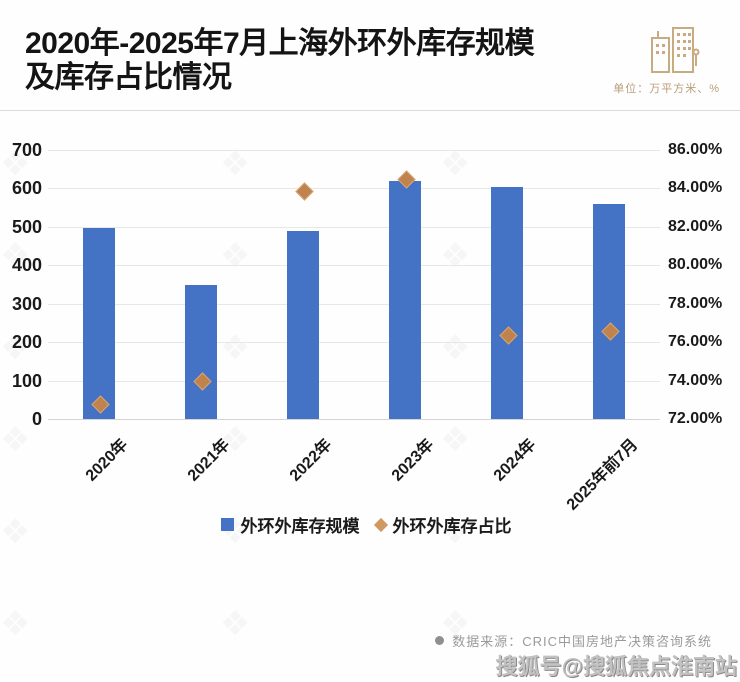 The height and width of the screenshot is (682, 740). I want to click on x-axis-tick: 2023年, so click(413, 460).